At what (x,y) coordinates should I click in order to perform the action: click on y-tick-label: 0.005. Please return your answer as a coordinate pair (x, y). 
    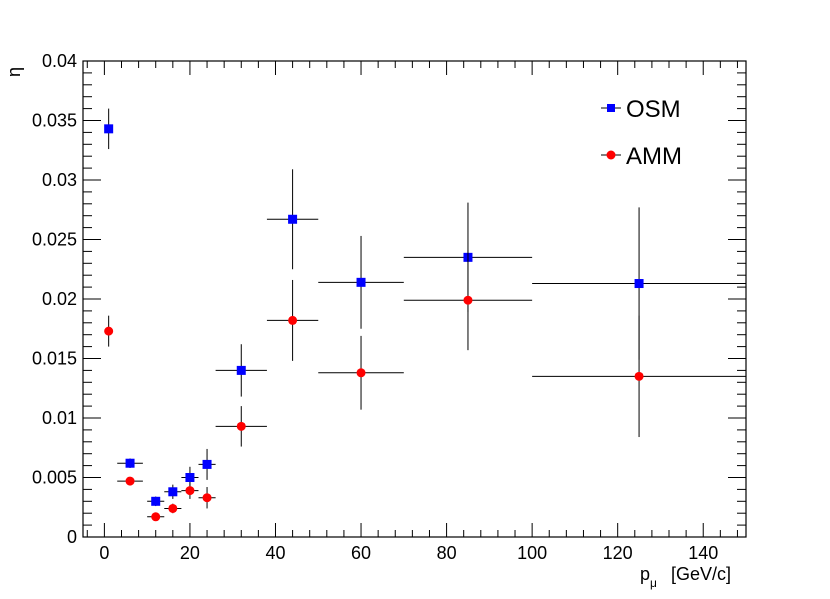
    Looking at the image, I should click on (54, 478).